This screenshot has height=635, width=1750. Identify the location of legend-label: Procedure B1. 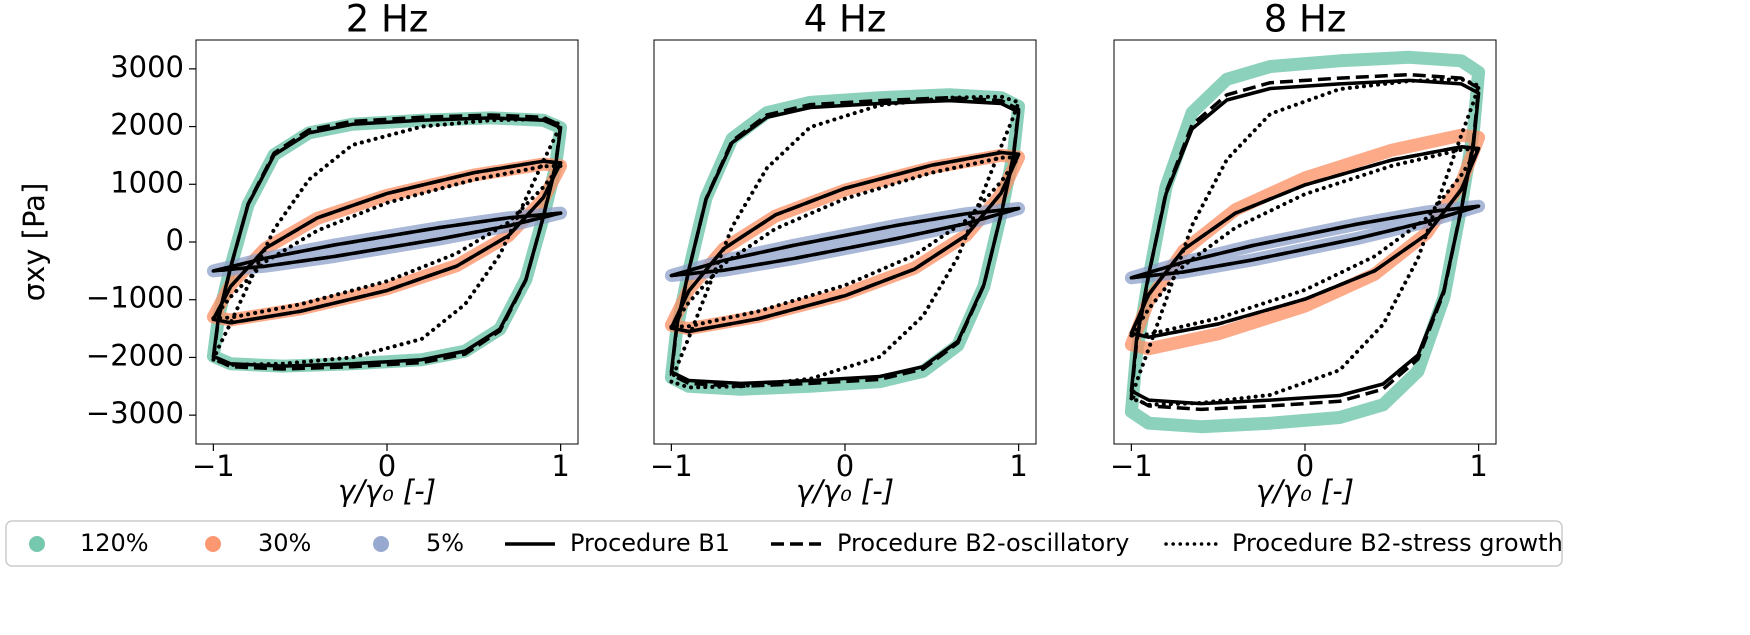
(650, 543).